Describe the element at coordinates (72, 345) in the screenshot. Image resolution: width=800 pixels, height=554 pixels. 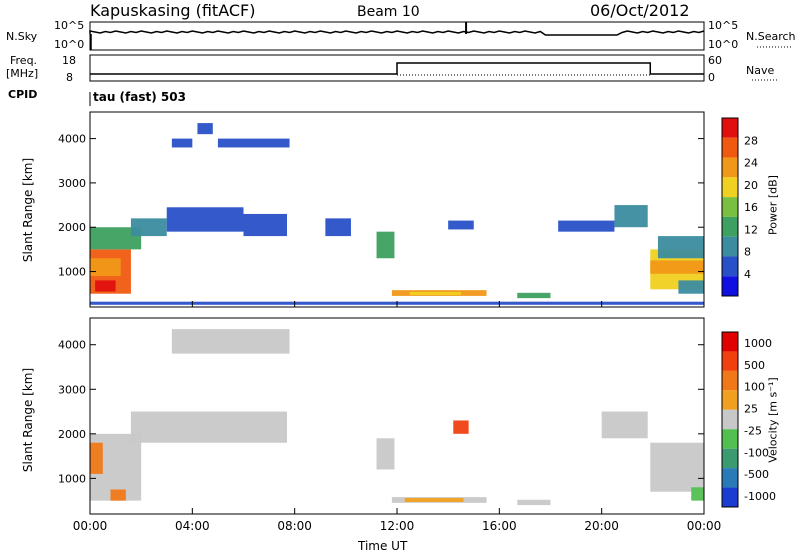
I see `velocity-ytick-label: 4000` at that location.